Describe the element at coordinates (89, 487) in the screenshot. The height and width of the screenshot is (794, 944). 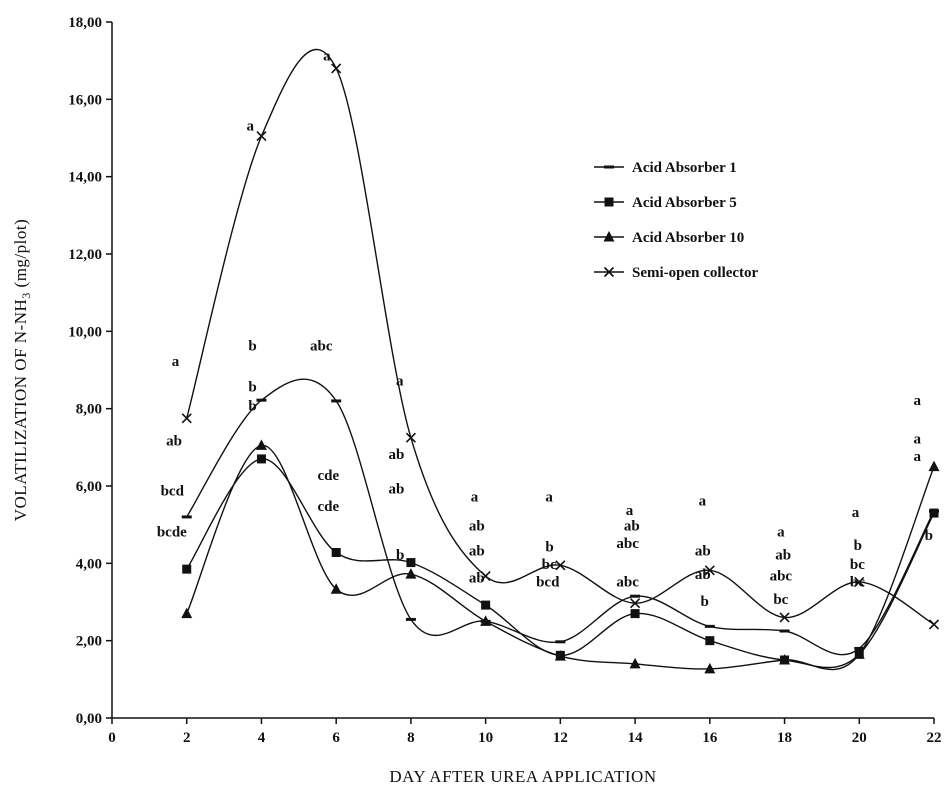
I see `y-tick-label: 6,00` at that location.